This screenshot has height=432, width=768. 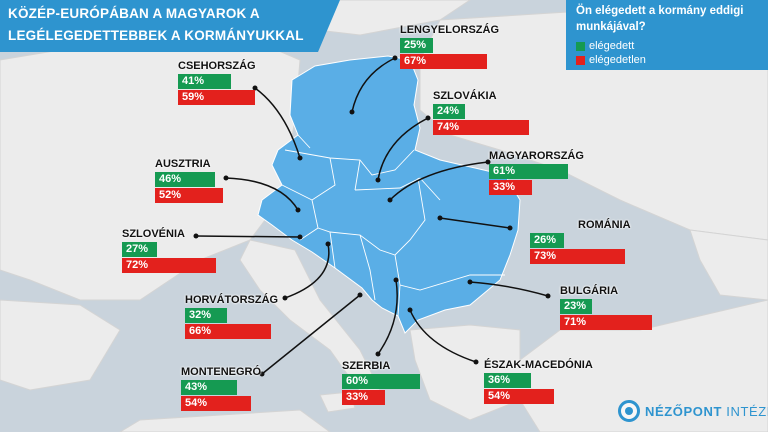 I want to click on country-borders, so click(x=393, y=225).